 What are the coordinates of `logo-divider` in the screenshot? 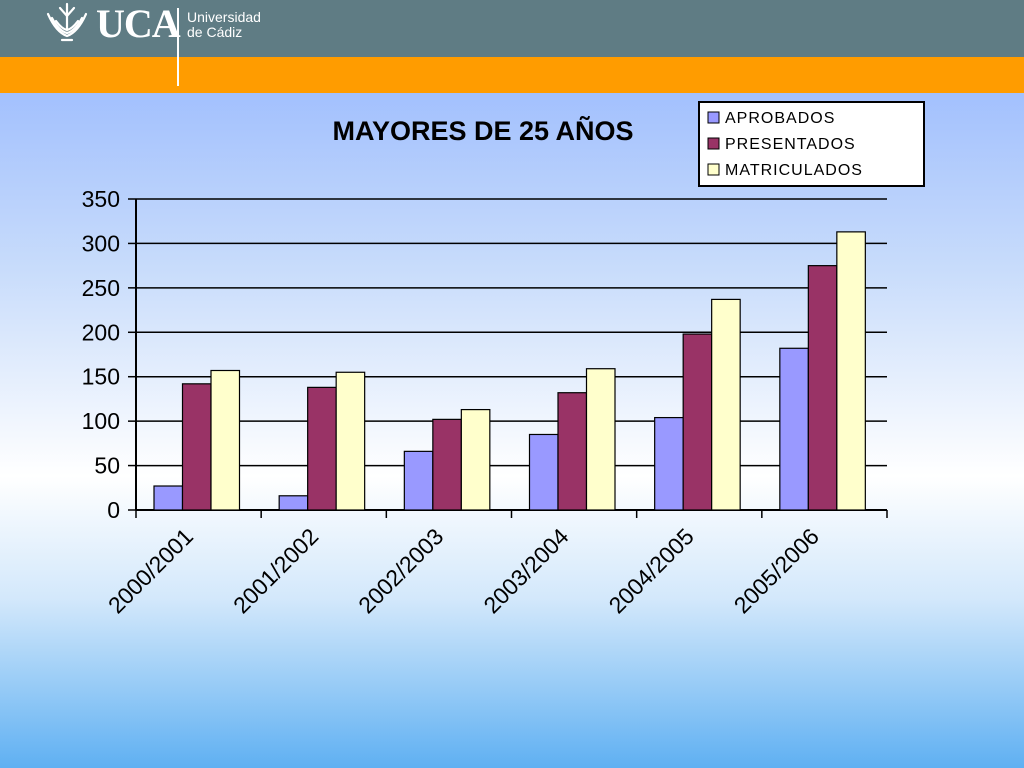 It's located at (178, 47).